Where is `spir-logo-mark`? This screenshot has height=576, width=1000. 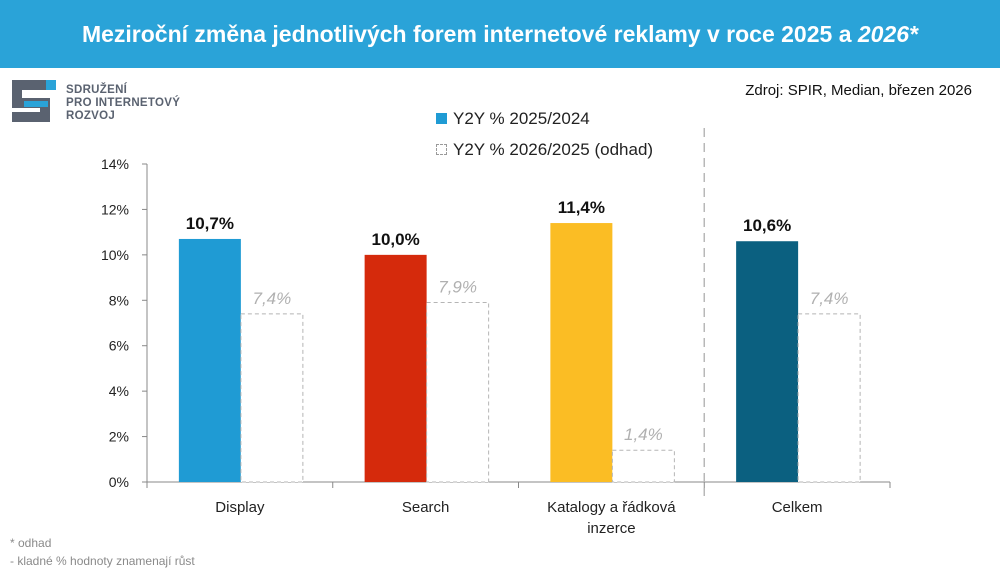 spir-logo-mark is located at coordinates (34, 101).